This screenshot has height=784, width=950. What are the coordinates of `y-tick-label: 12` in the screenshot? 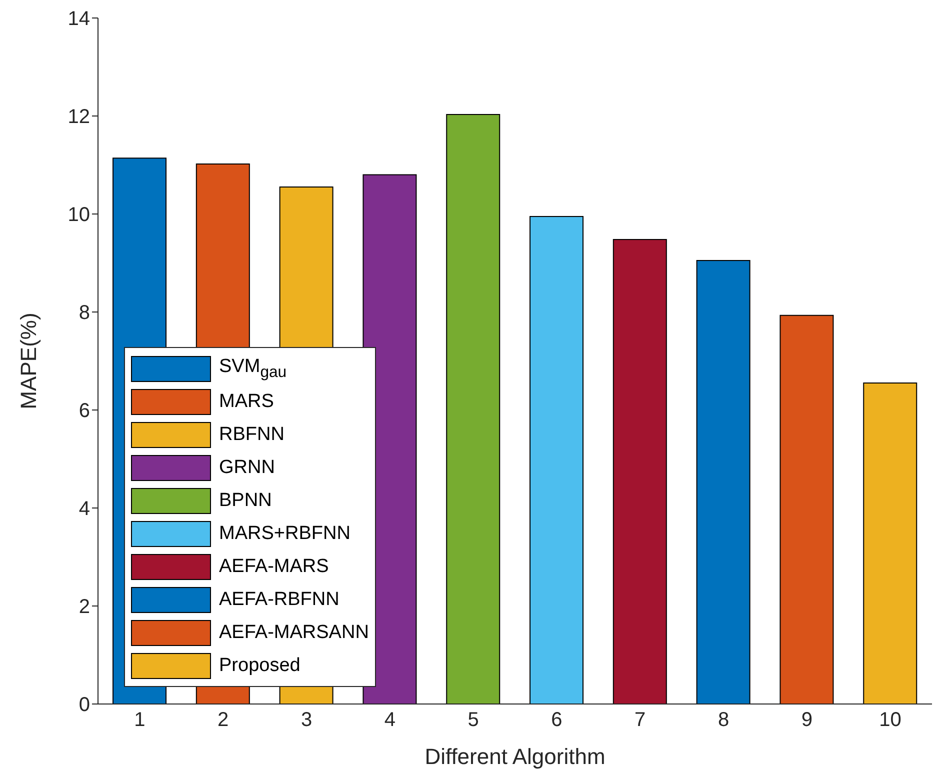 It's located at (79, 117).